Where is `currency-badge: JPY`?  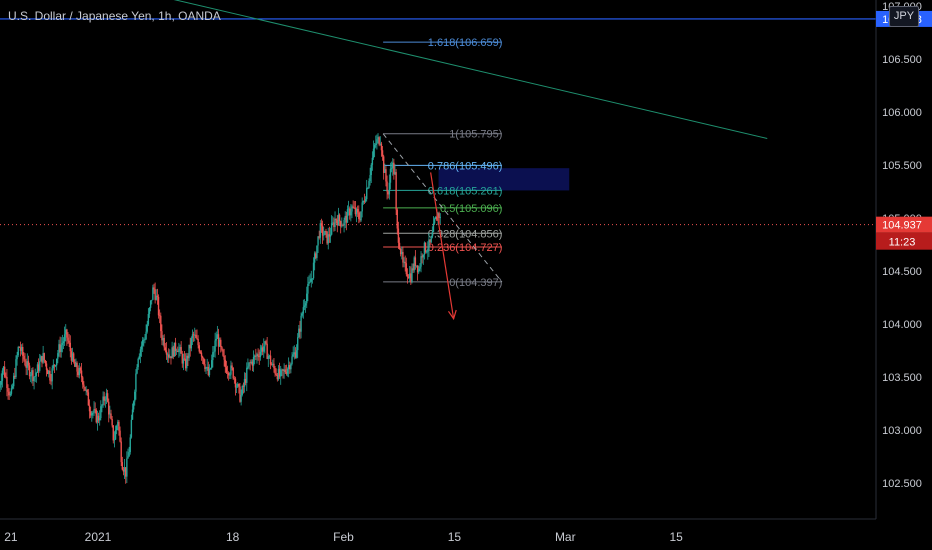 currency-badge: JPY is located at coordinates (904, 16).